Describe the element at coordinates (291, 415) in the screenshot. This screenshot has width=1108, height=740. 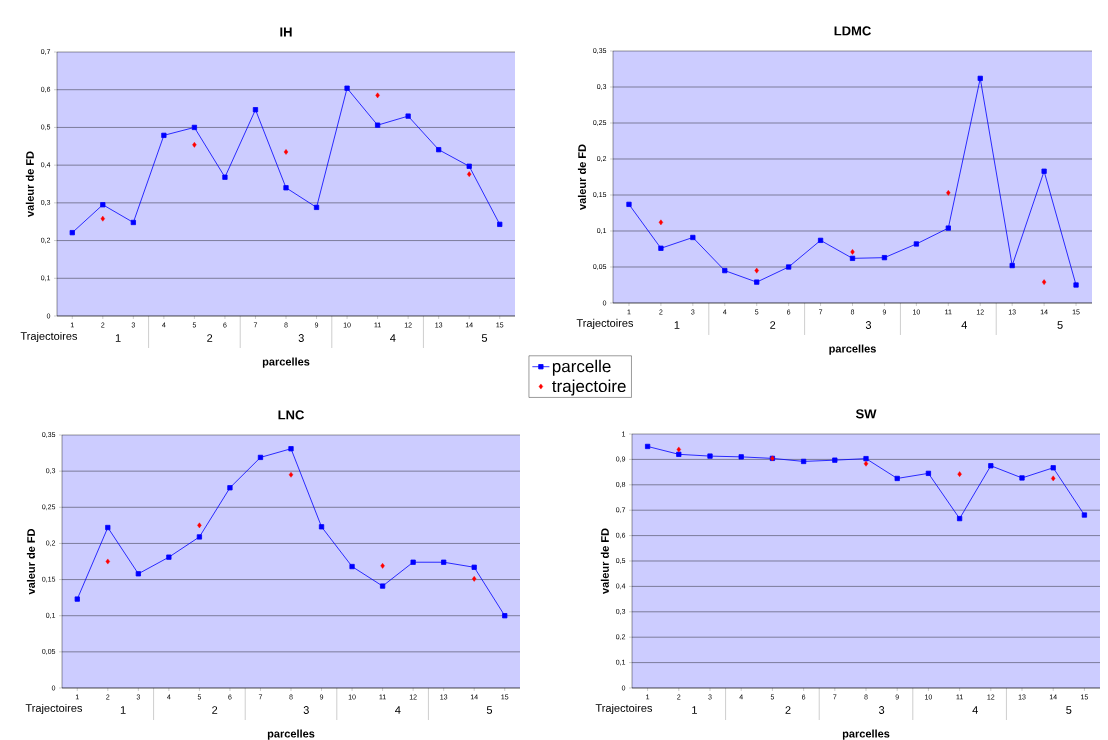
I see `chart-title: LNC` at that location.